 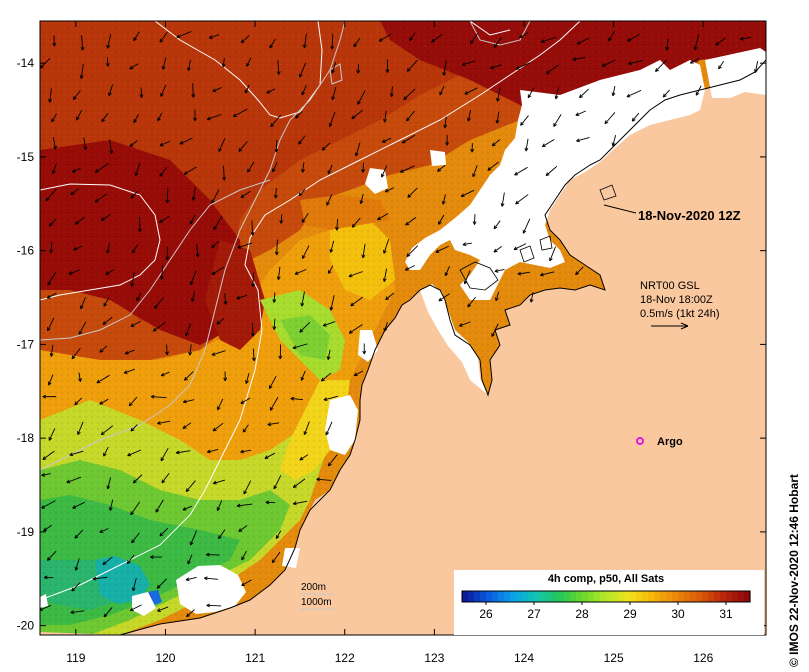 What do you see at coordinates (794, 570) in the screenshot?
I see `imos-credit: © IMOS 22-Nov-2020 12:46 Hobart` at bounding box center [794, 570].